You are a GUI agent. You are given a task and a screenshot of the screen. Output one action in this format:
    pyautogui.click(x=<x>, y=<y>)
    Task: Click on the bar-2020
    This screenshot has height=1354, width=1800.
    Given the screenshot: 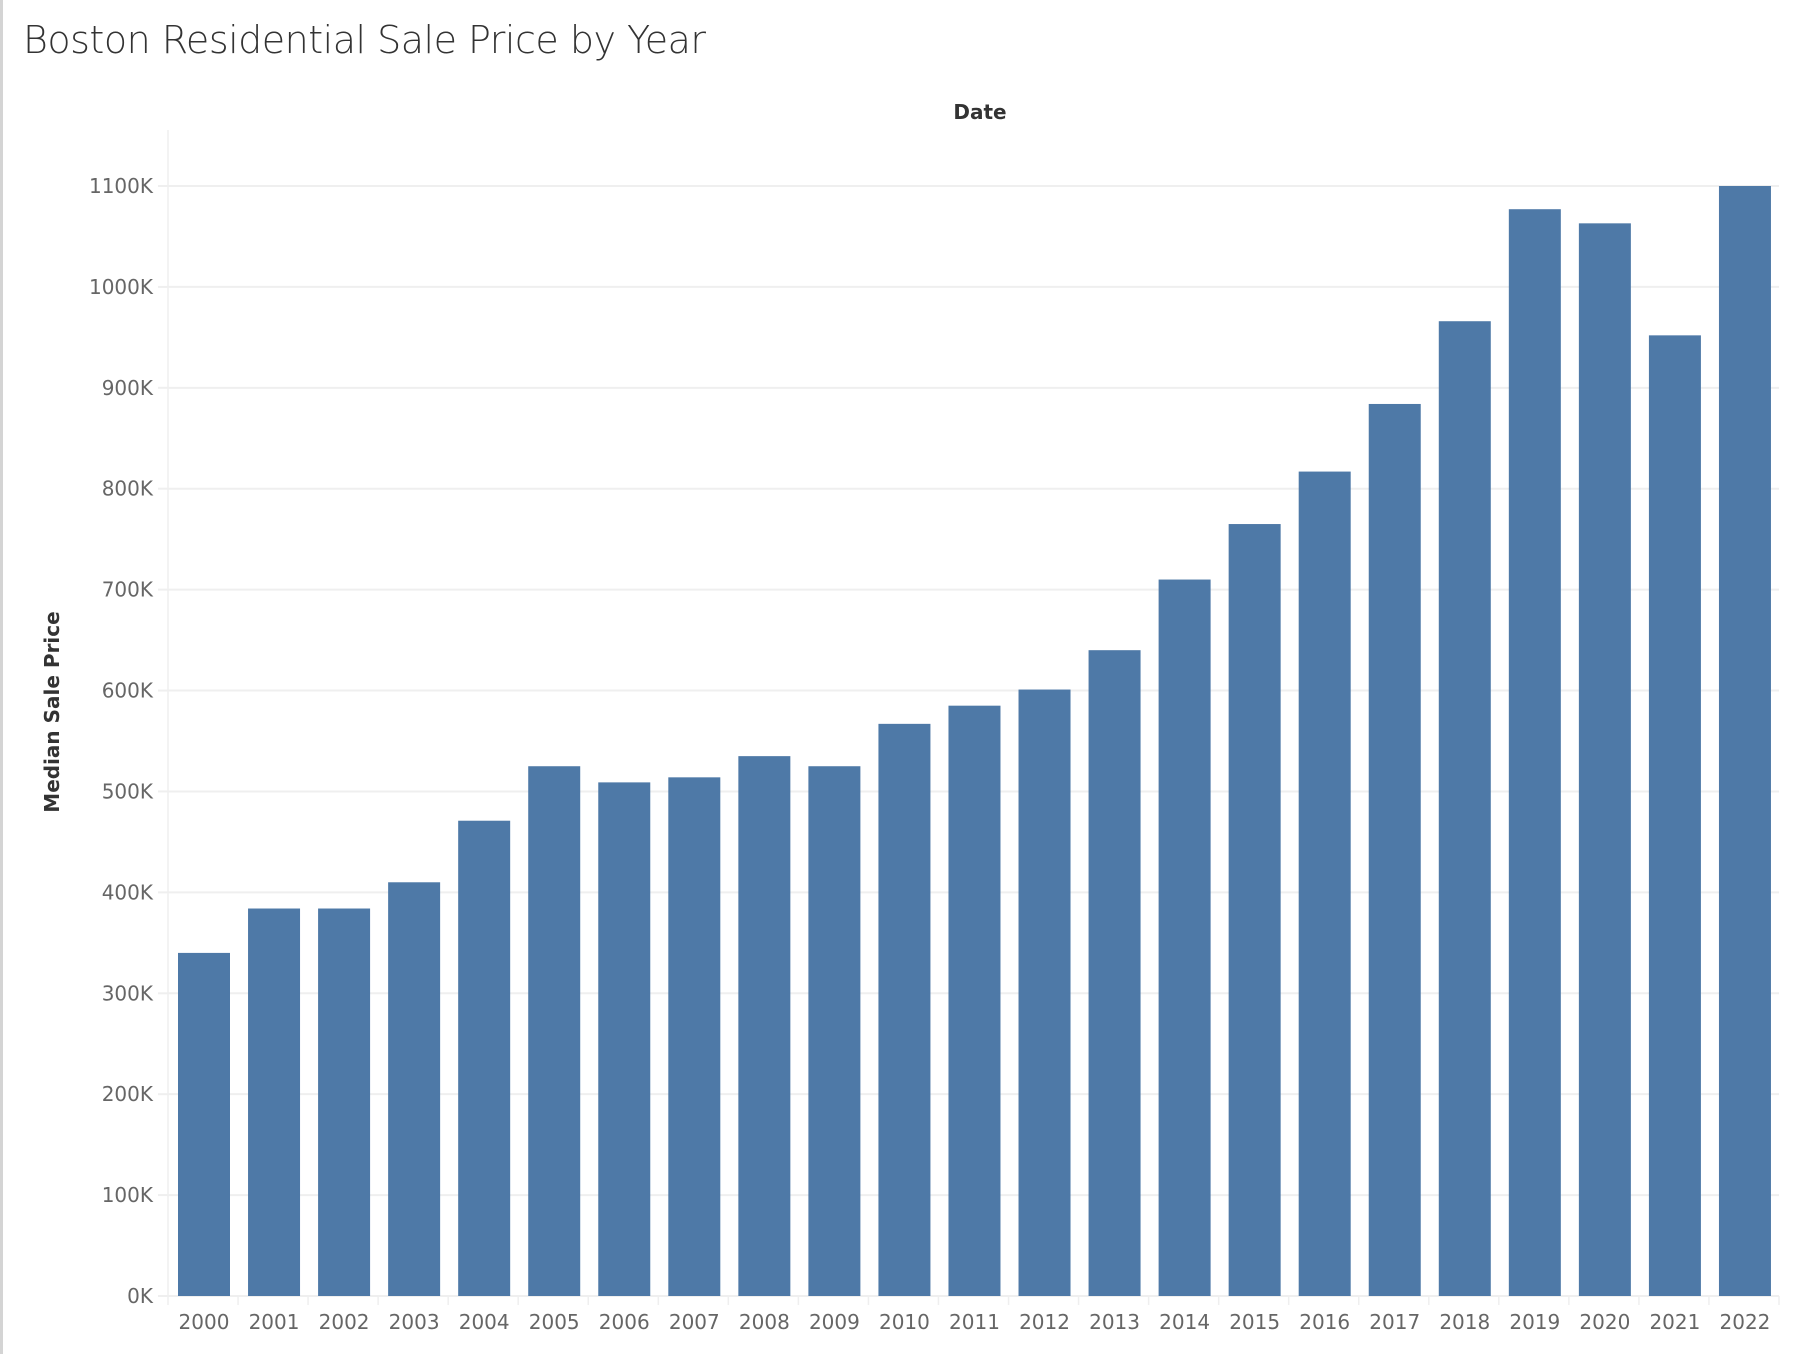 What is the action you would take?
    pyautogui.click(x=1604, y=759)
    